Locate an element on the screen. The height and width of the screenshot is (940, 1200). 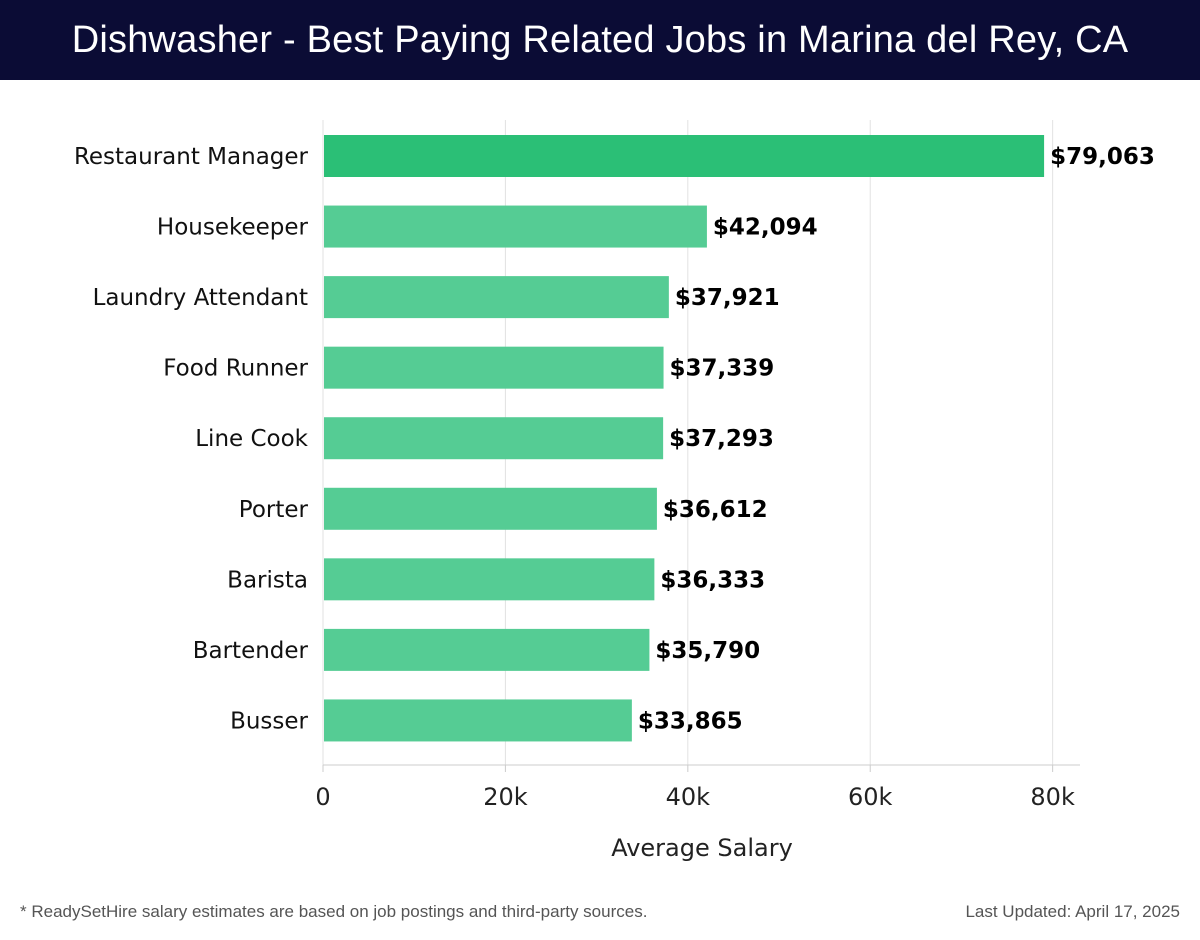
category-label: Housekeeper is located at coordinates (233, 228).